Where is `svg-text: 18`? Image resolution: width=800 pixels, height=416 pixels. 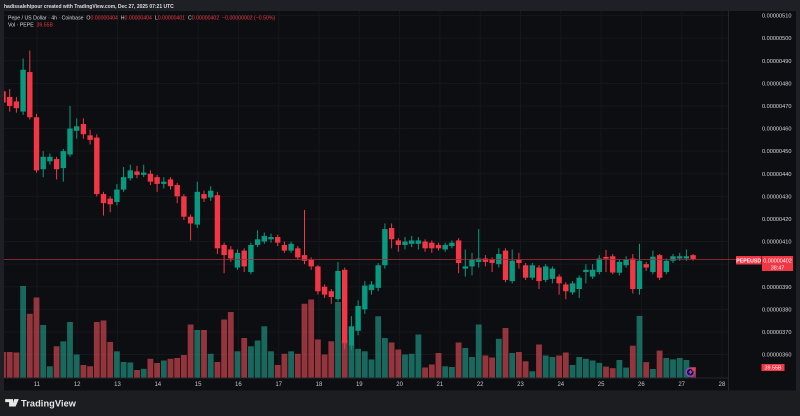 svg-text: 18 is located at coordinates (319, 385).